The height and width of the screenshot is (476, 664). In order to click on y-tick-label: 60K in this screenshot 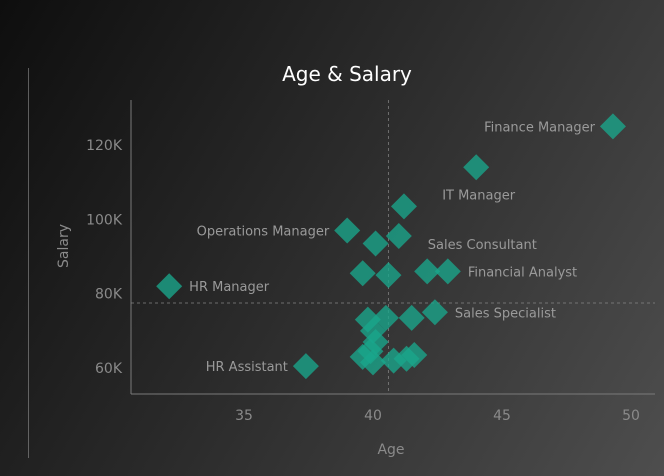, I will do `click(109, 369)`.